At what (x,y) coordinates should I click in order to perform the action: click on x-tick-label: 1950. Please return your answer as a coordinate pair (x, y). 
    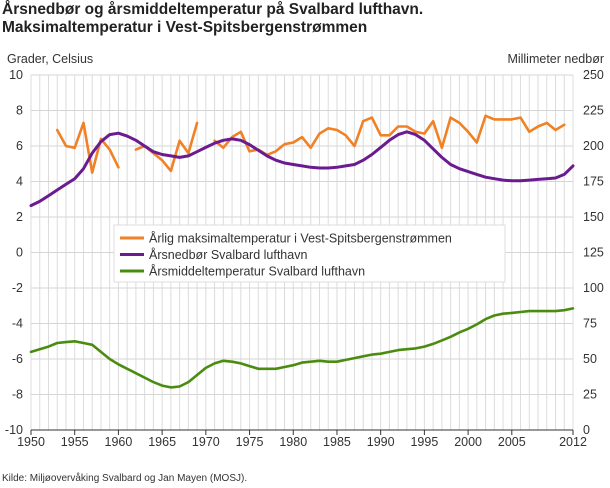
    Looking at the image, I should click on (31, 442).